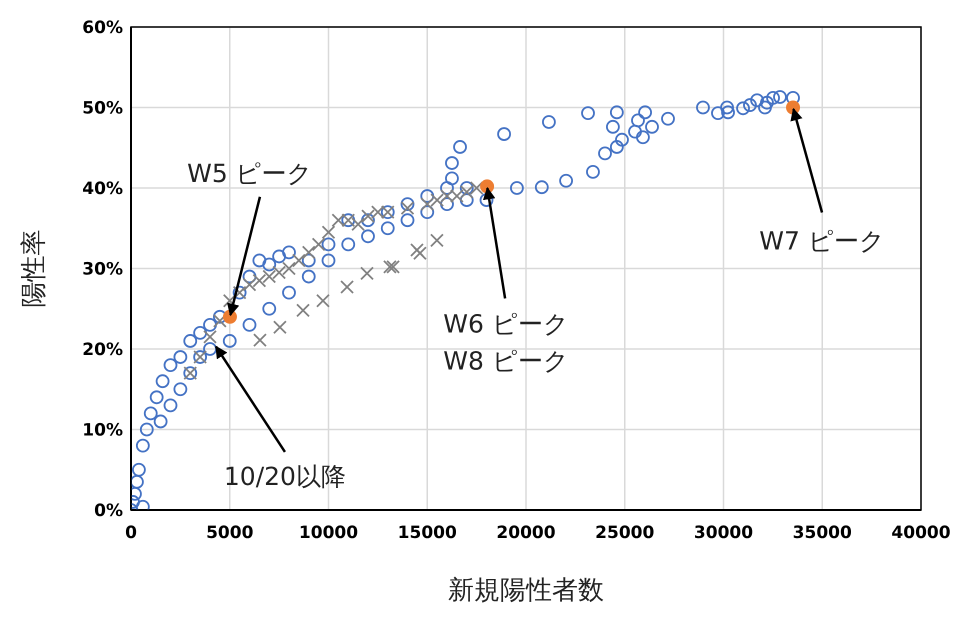  Describe the element at coordinates (102, 189) in the screenshot. I see `y-tick-label: 40%` at that location.